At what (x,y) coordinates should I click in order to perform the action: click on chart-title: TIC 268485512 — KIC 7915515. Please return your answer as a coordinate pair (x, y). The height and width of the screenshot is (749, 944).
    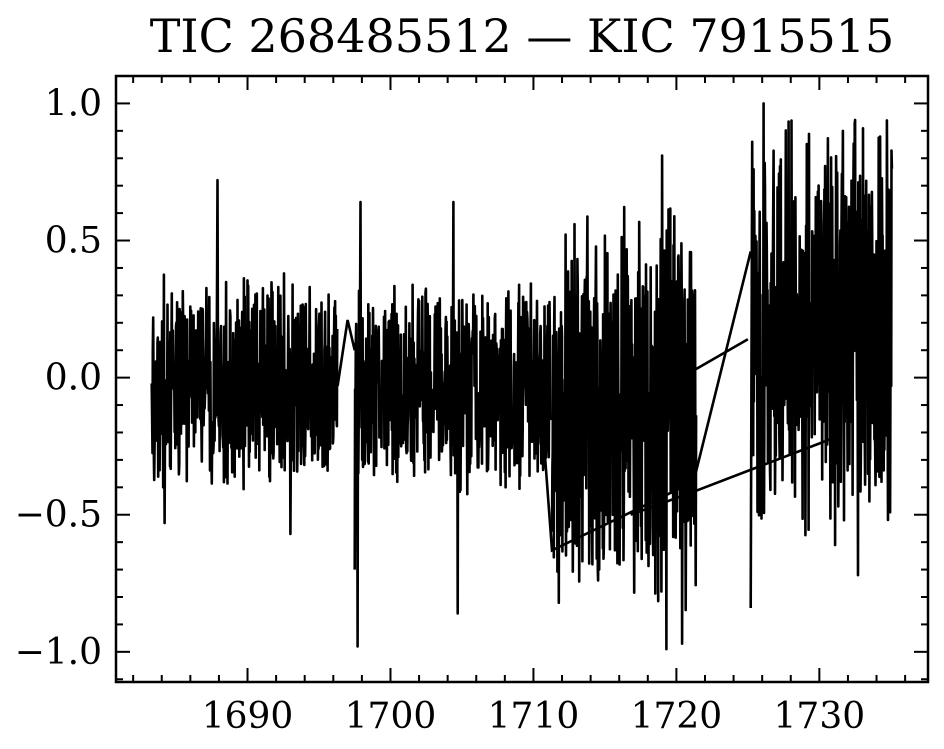
    Looking at the image, I should click on (522, 36).